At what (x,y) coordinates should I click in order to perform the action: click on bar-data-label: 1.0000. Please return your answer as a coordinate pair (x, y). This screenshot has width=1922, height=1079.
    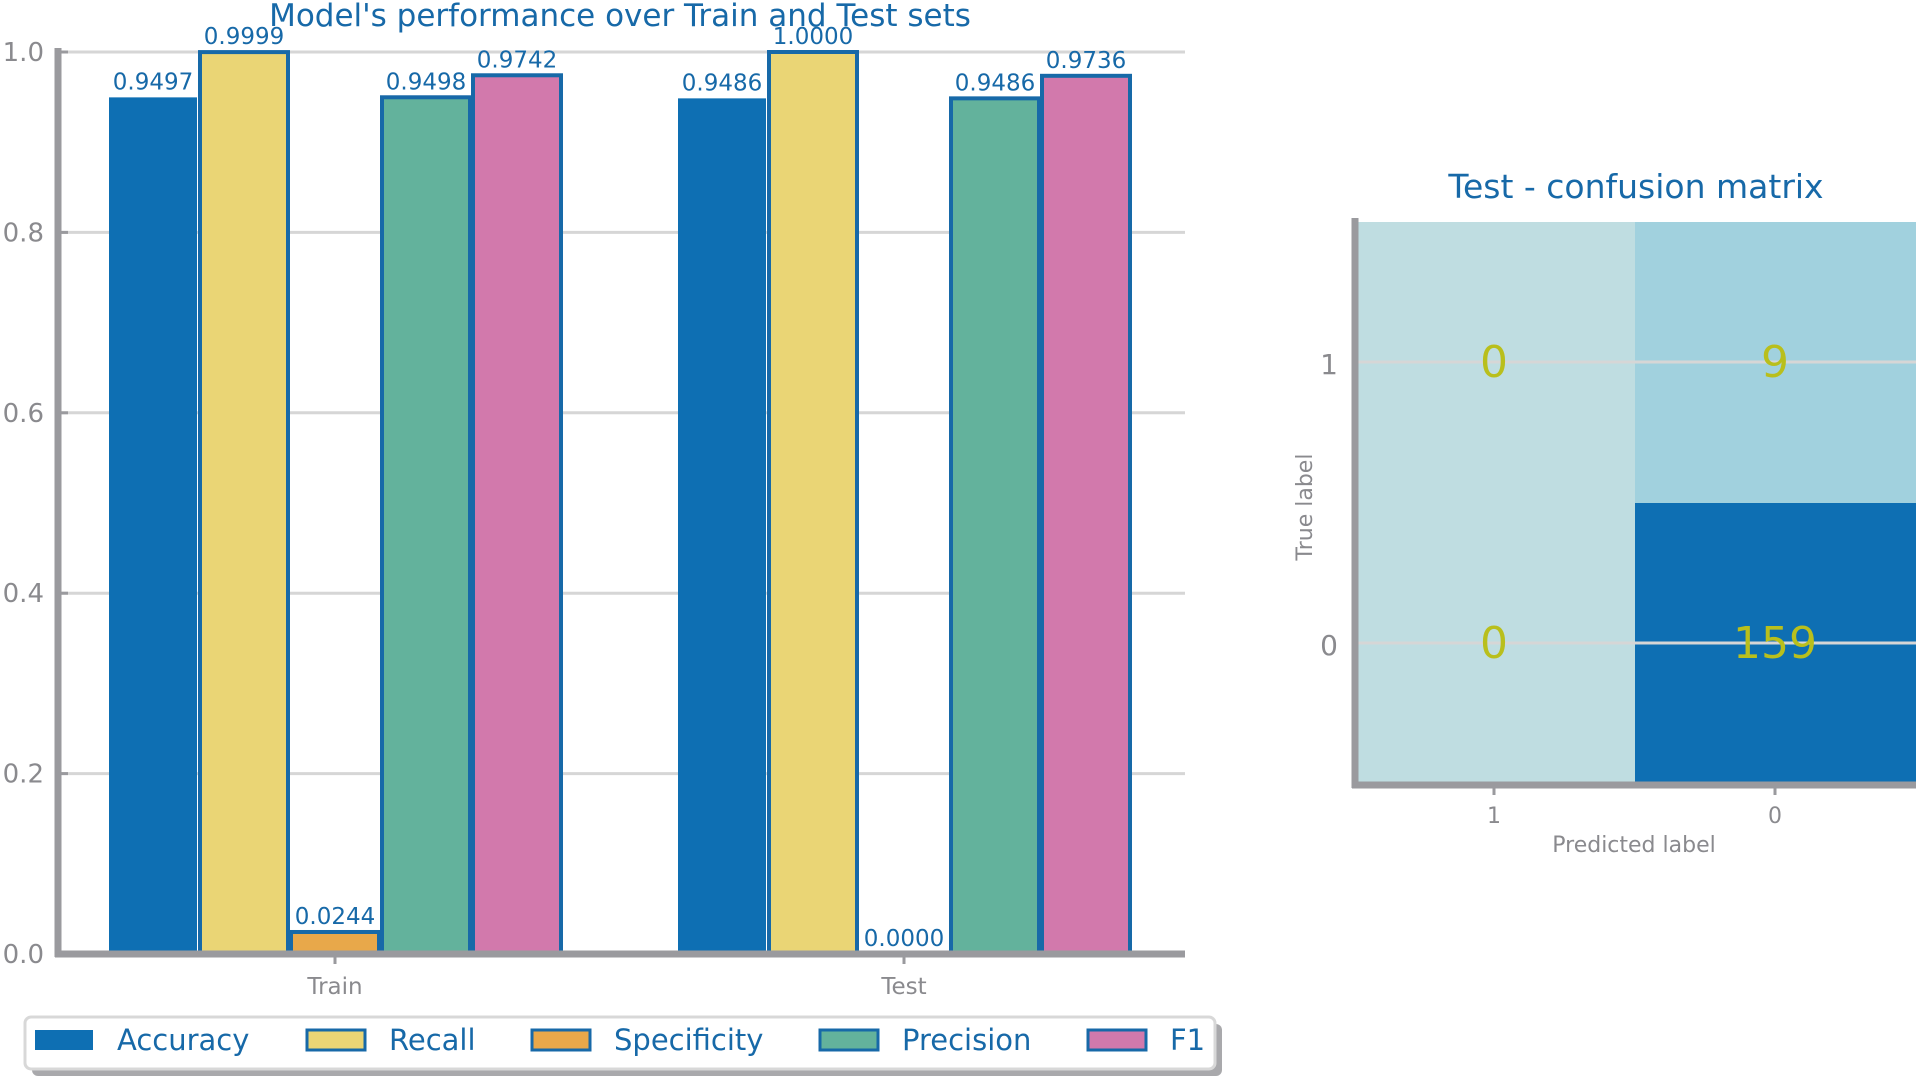
    Looking at the image, I should click on (813, 37).